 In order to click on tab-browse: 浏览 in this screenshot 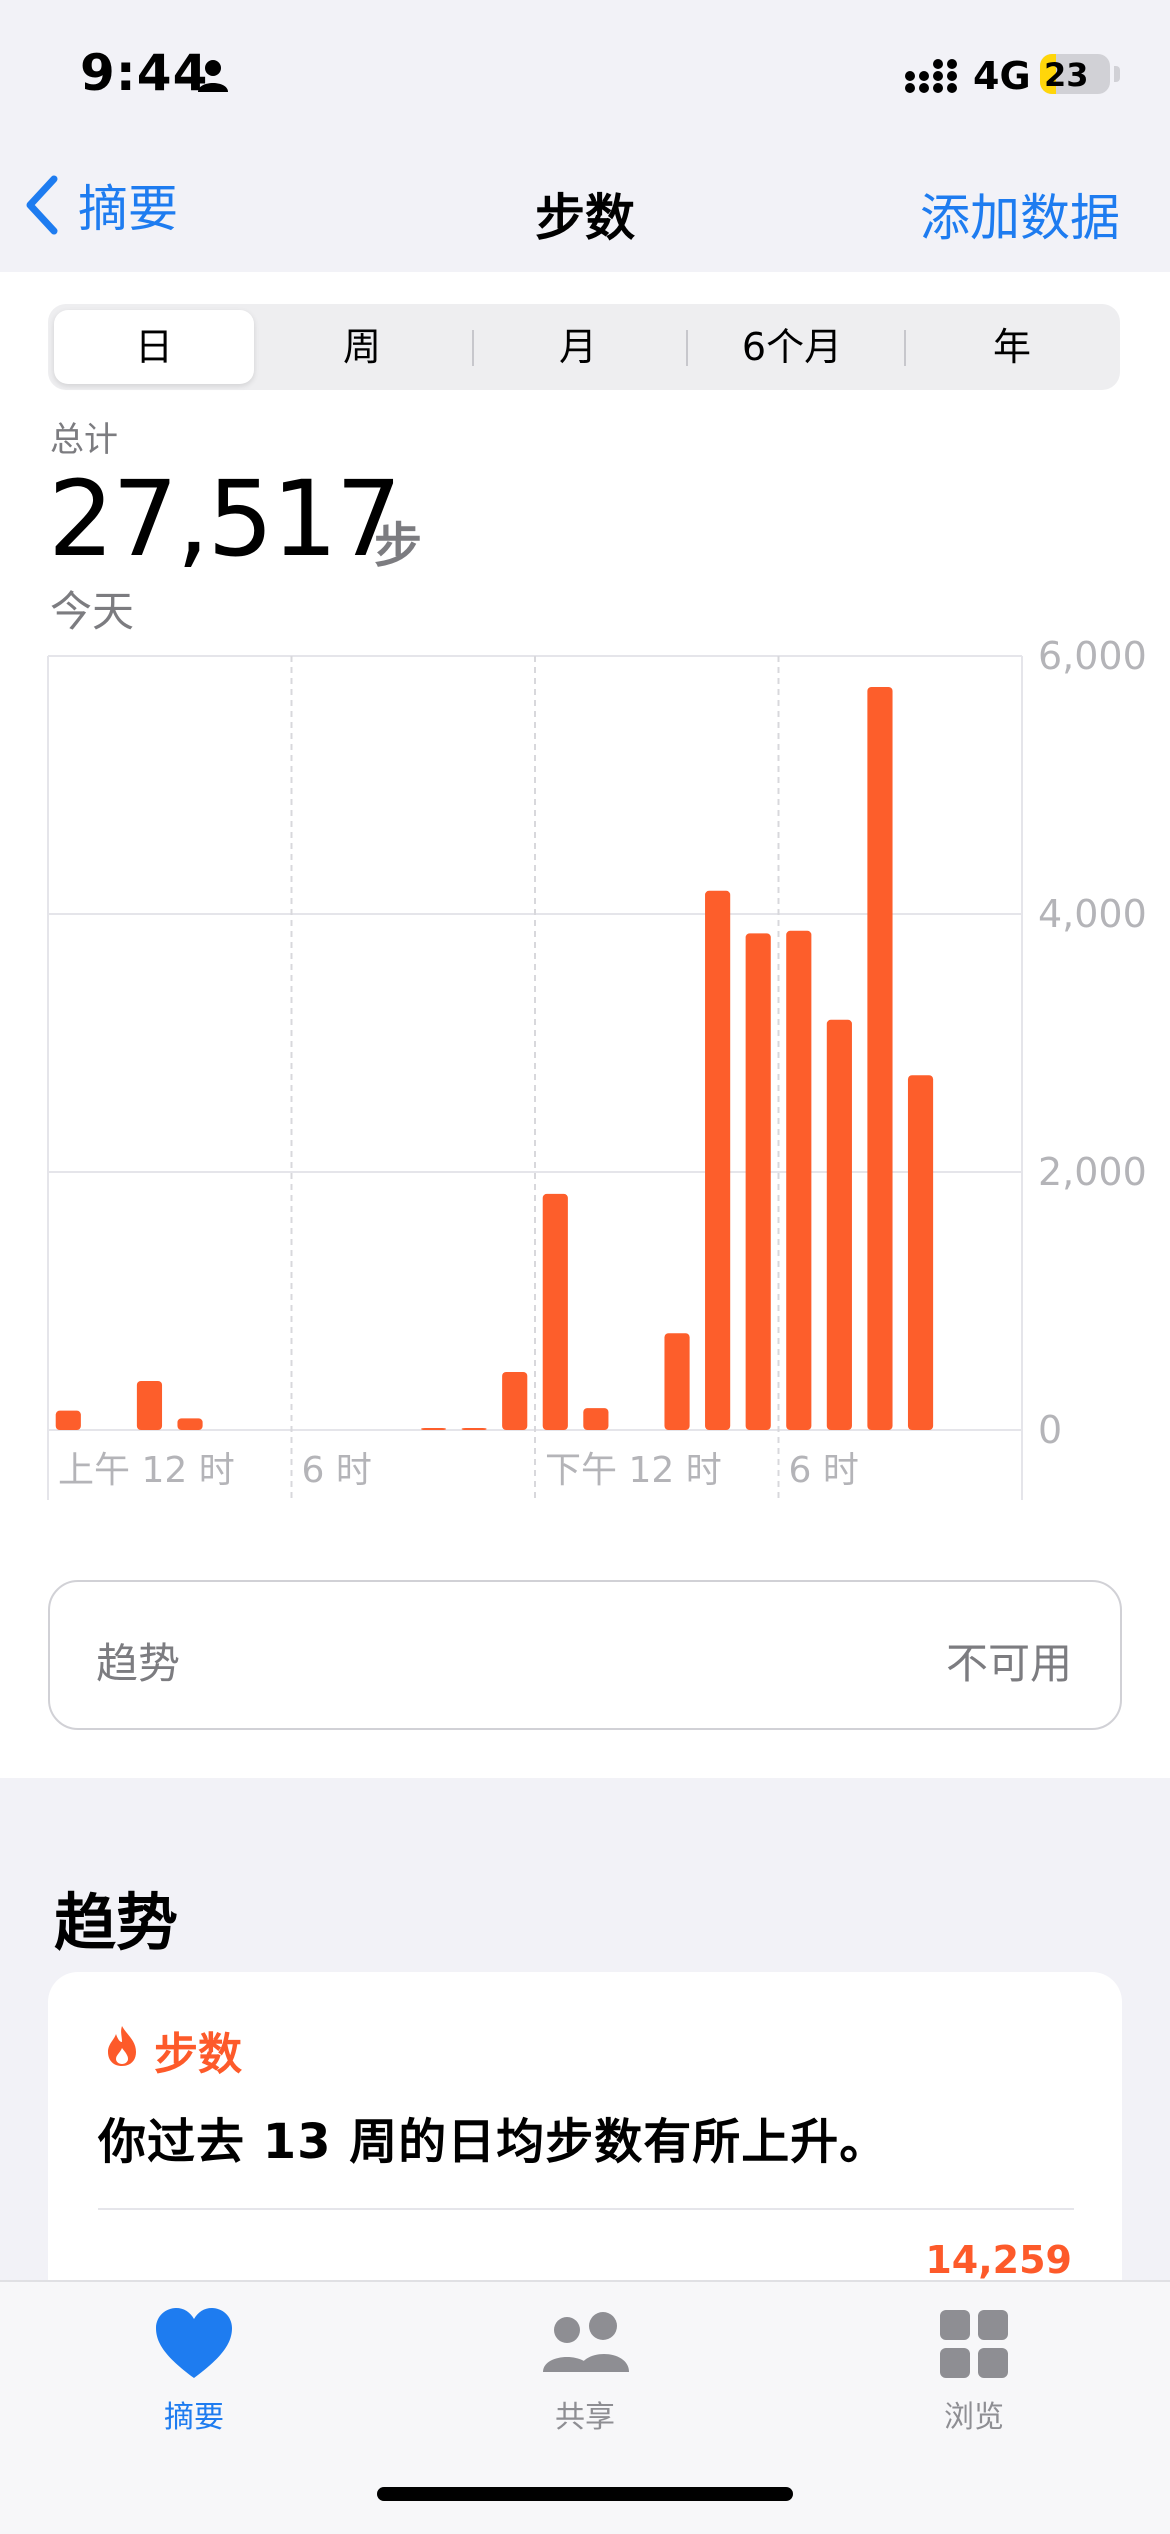, I will do `click(974, 2371)`.